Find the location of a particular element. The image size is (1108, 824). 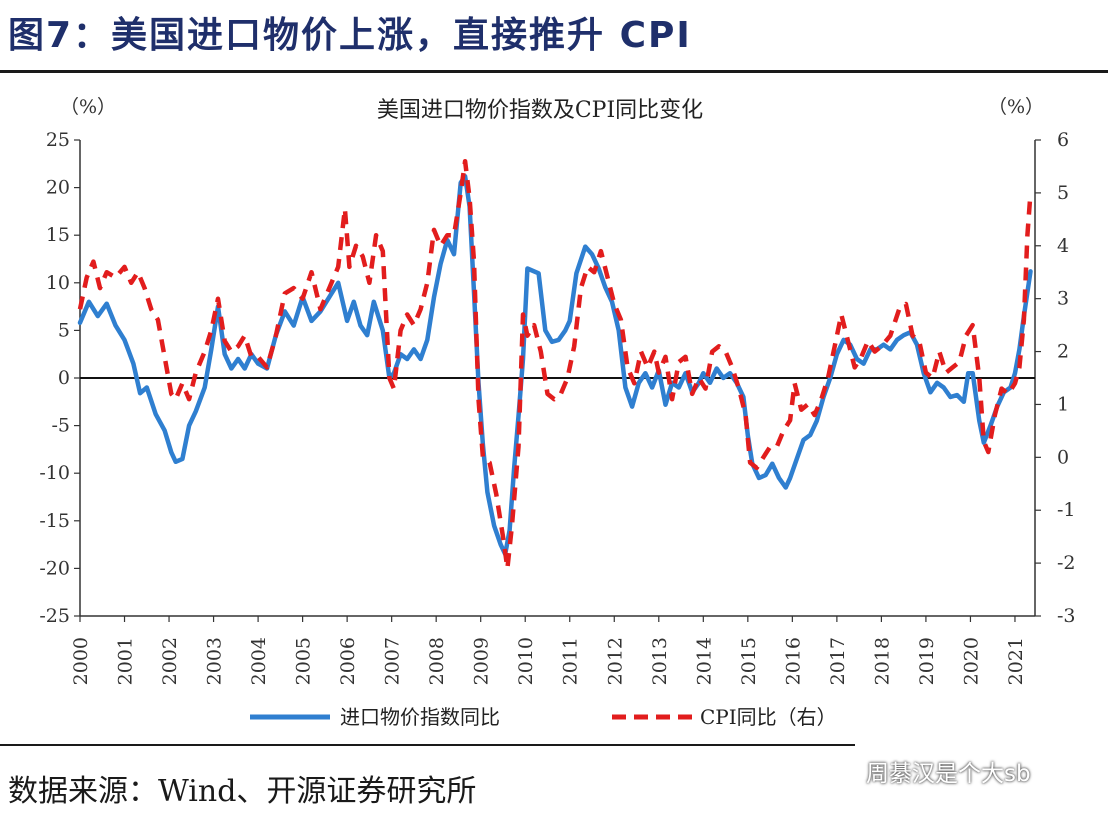

x-tick-label: 2006 is located at coordinates (348, 661).